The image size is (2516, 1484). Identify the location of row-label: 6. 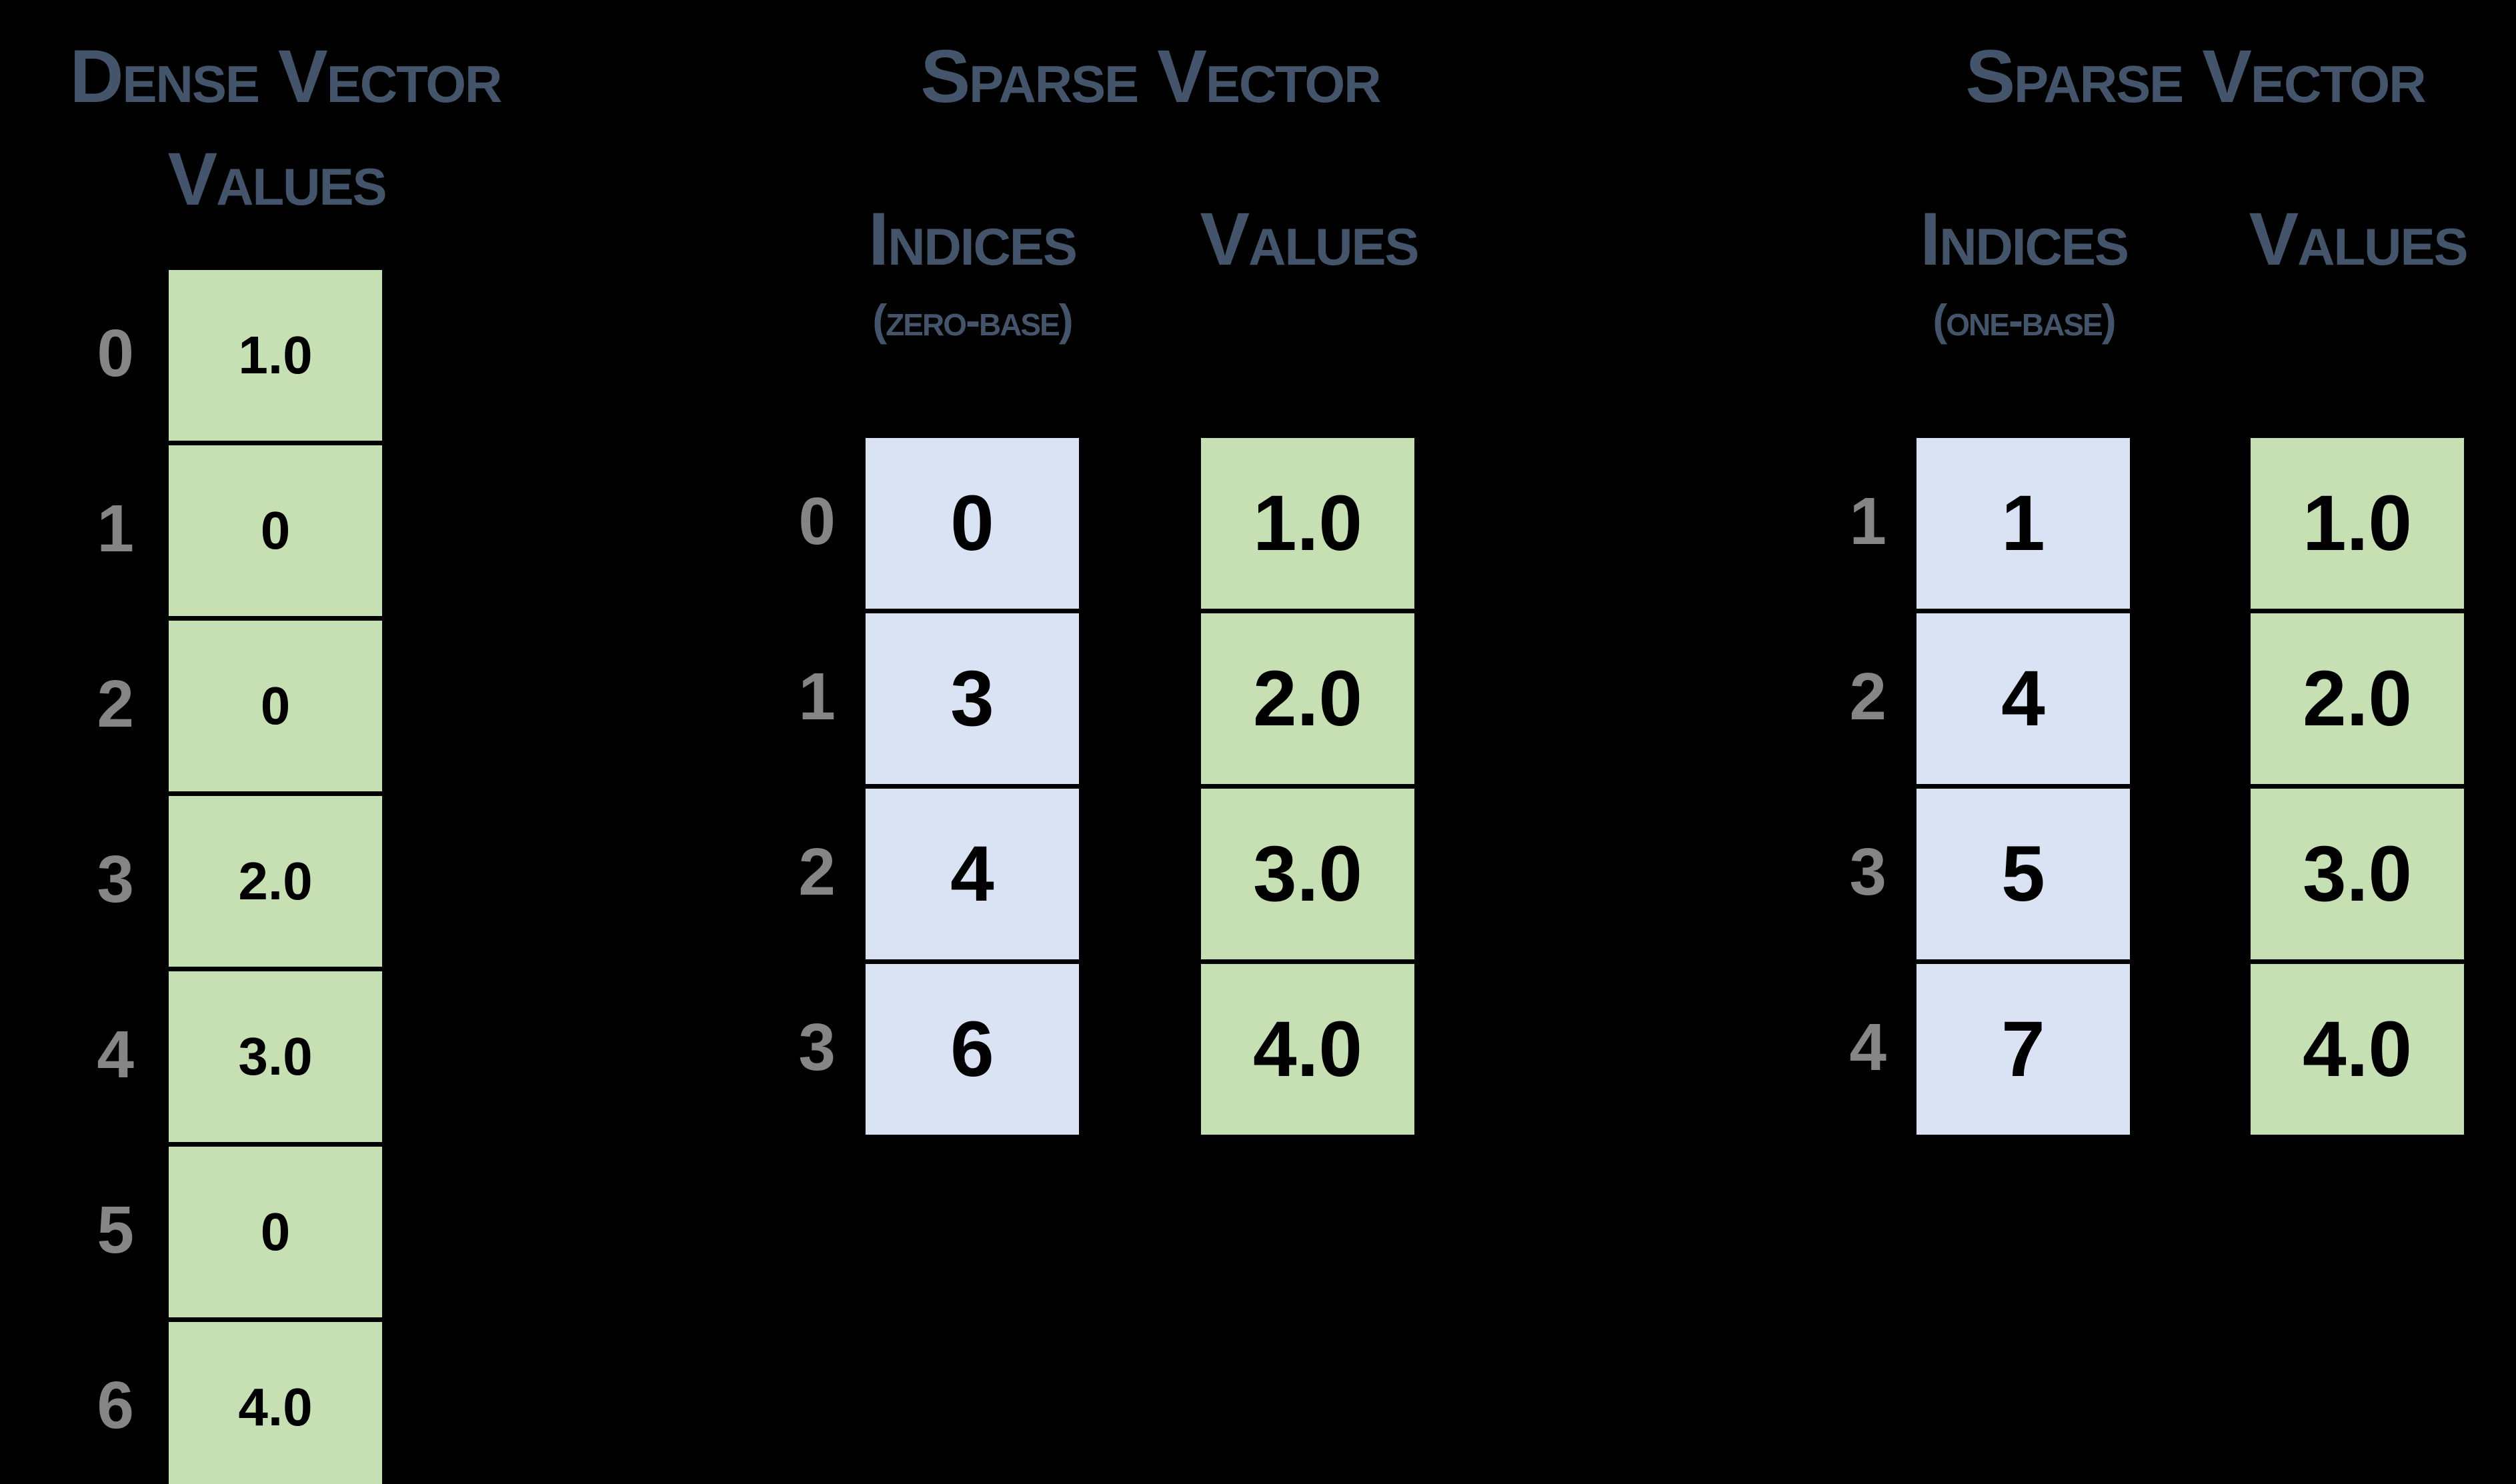
(115, 1405).